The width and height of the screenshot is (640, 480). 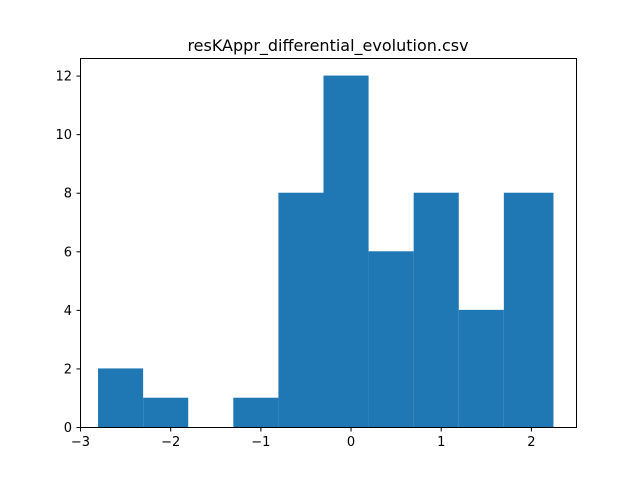 What do you see at coordinates (68, 311) in the screenshot?
I see `y-tick-label: 4` at bounding box center [68, 311].